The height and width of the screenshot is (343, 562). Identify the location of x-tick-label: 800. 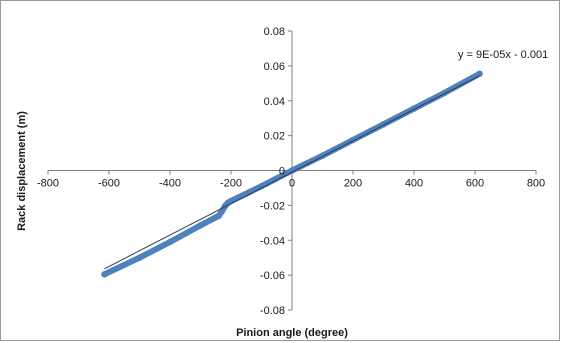
(536, 184).